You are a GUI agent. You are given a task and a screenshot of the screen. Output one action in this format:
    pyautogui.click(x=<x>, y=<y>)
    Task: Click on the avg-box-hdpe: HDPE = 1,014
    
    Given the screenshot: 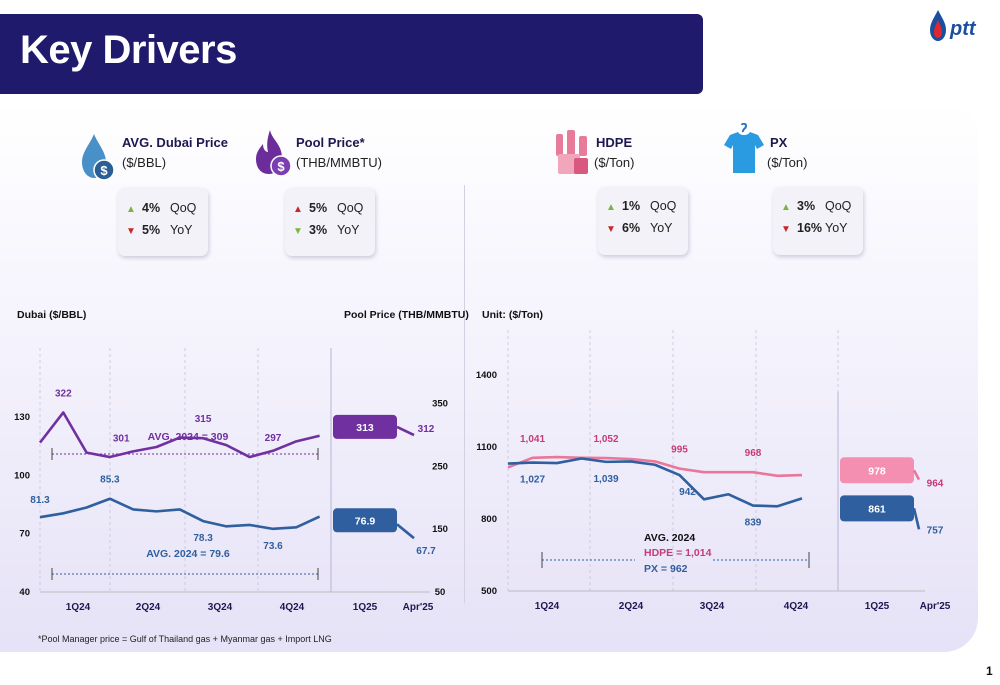 What is the action you would take?
    pyautogui.click(x=678, y=553)
    